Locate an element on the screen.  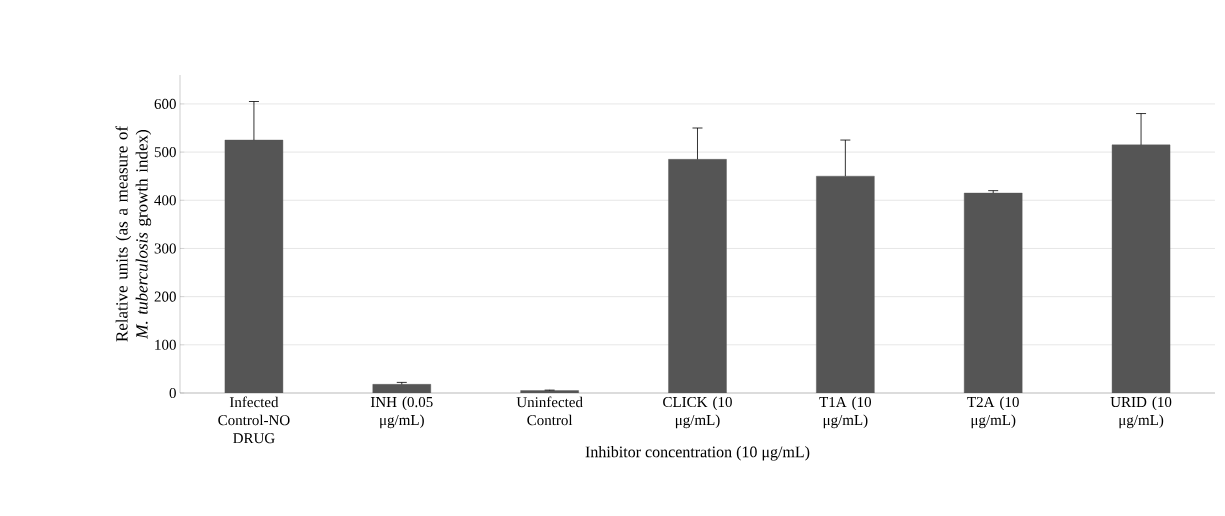
x-tick-label: T2A (10 μg/mL) is located at coordinates (993, 412).